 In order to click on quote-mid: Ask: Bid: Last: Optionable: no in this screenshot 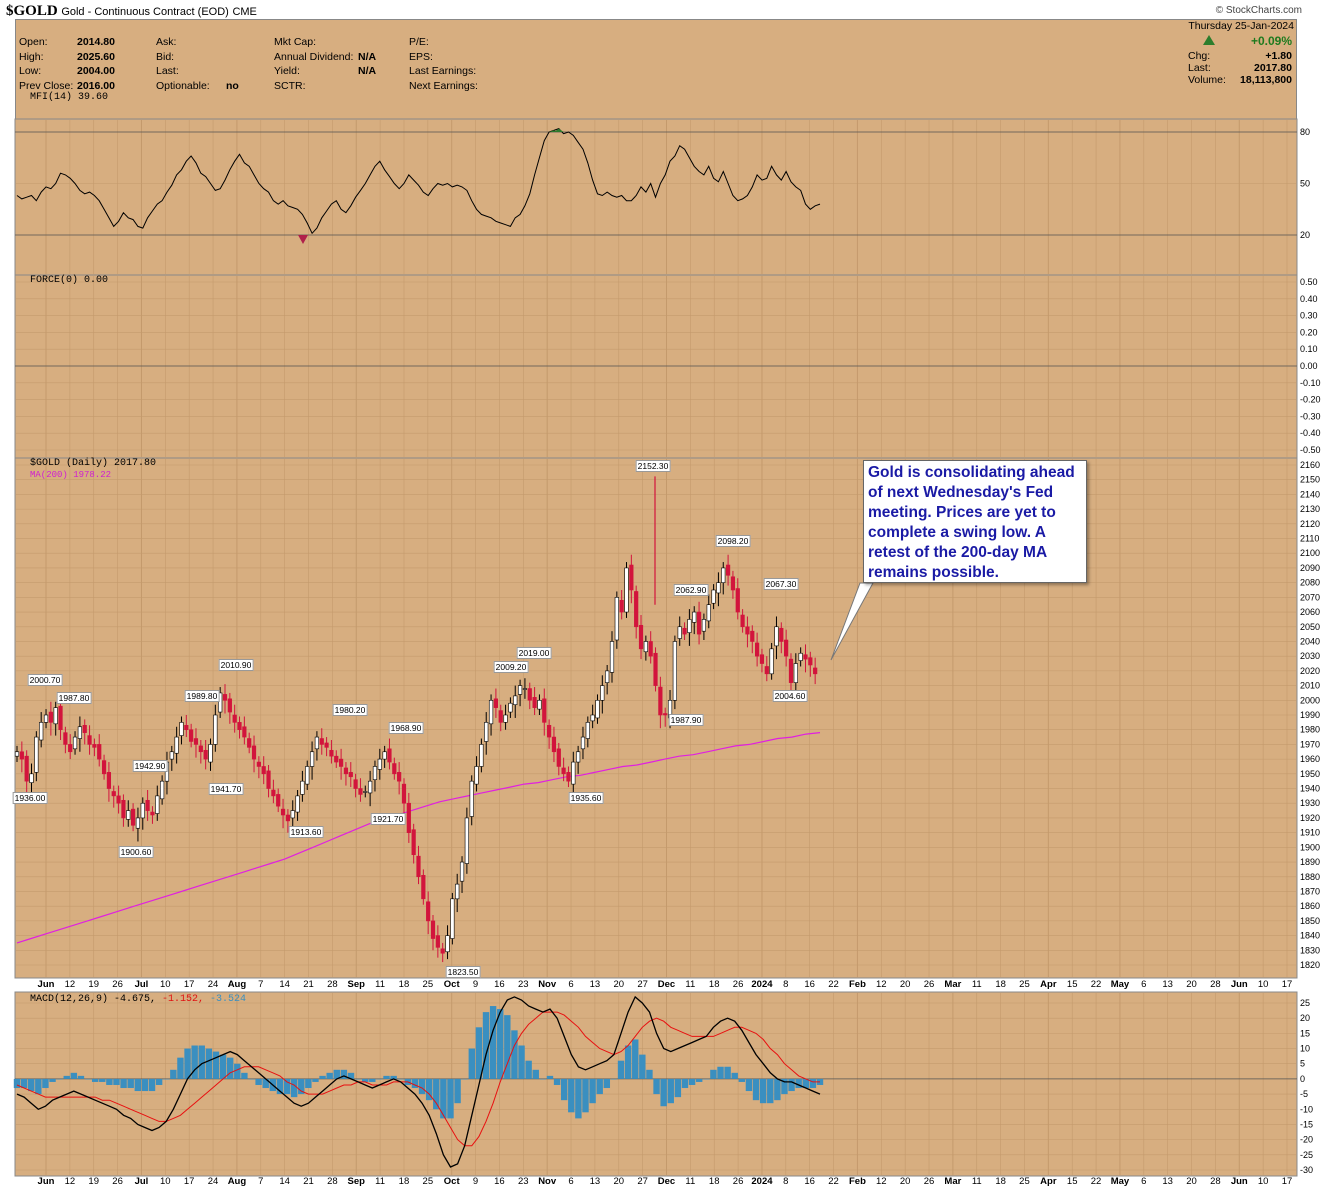, I will do `click(197, 64)`.